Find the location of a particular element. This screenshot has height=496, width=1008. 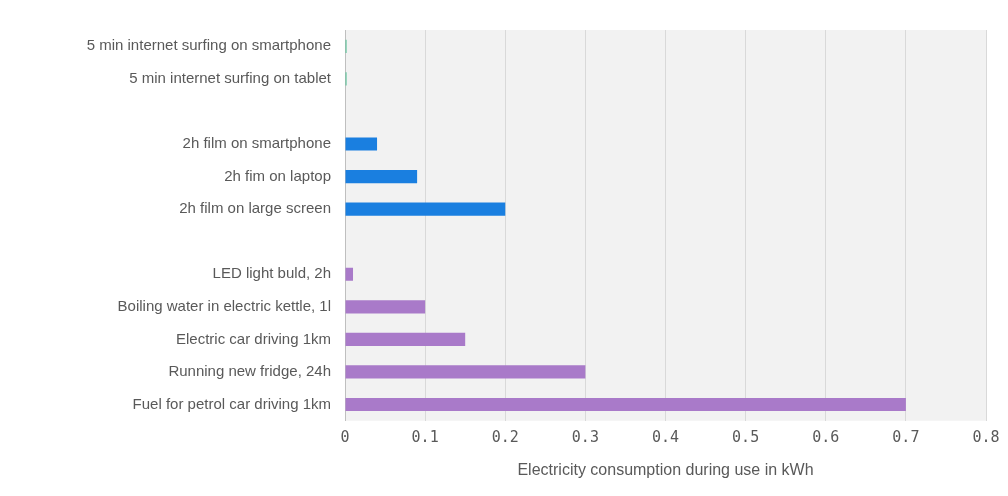

x-tick-label: 0.2 is located at coordinates (505, 436).